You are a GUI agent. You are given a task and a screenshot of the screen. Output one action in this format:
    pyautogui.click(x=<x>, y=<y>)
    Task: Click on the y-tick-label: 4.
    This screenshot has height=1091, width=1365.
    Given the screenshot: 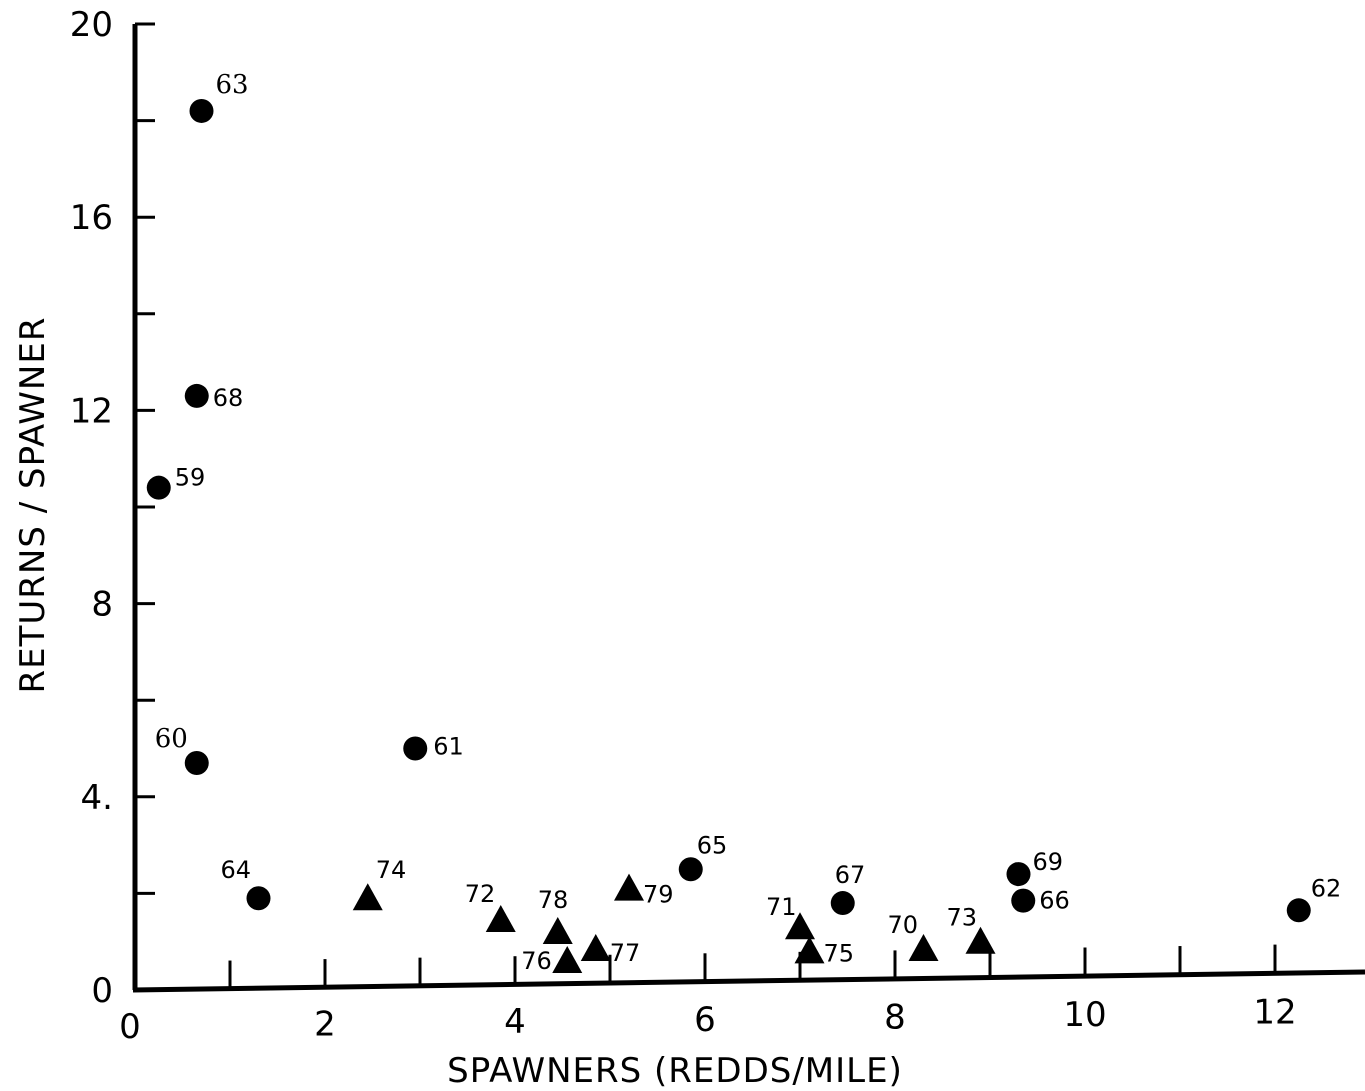 What is the action you would take?
    pyautogui.click(x=97, y=798)
    